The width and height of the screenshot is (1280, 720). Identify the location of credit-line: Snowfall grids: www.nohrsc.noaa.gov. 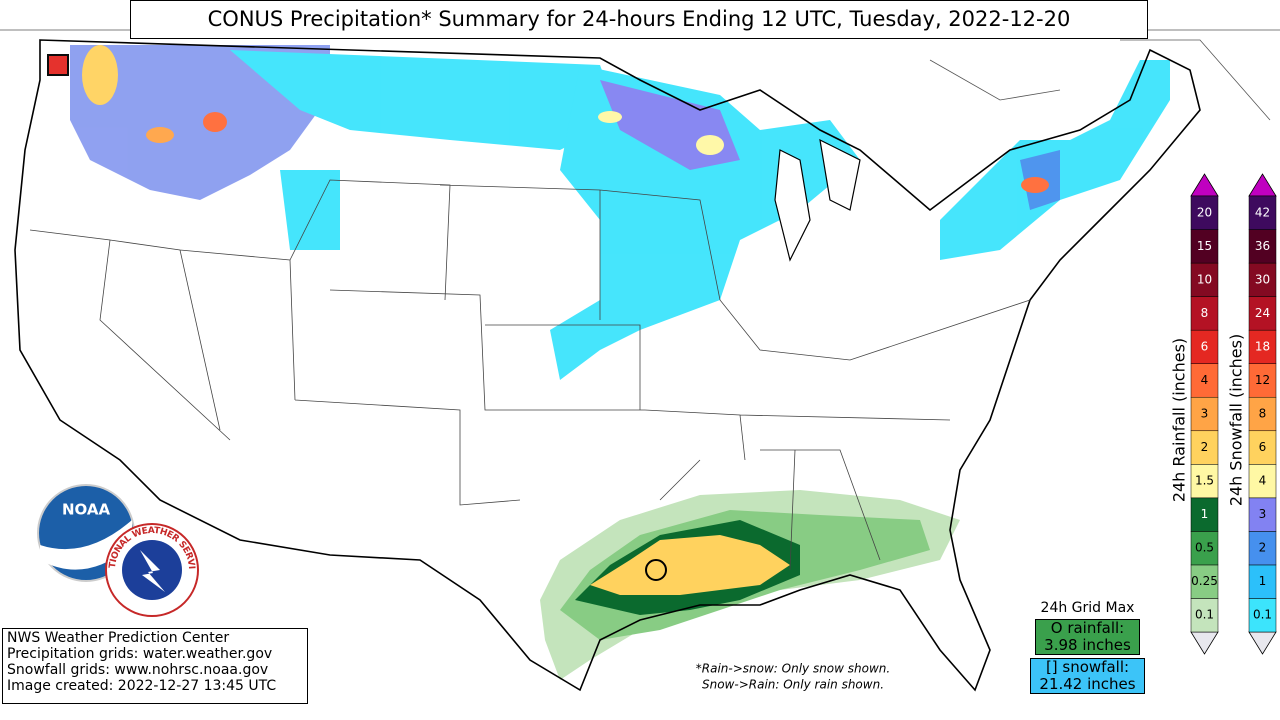
(138, 670).